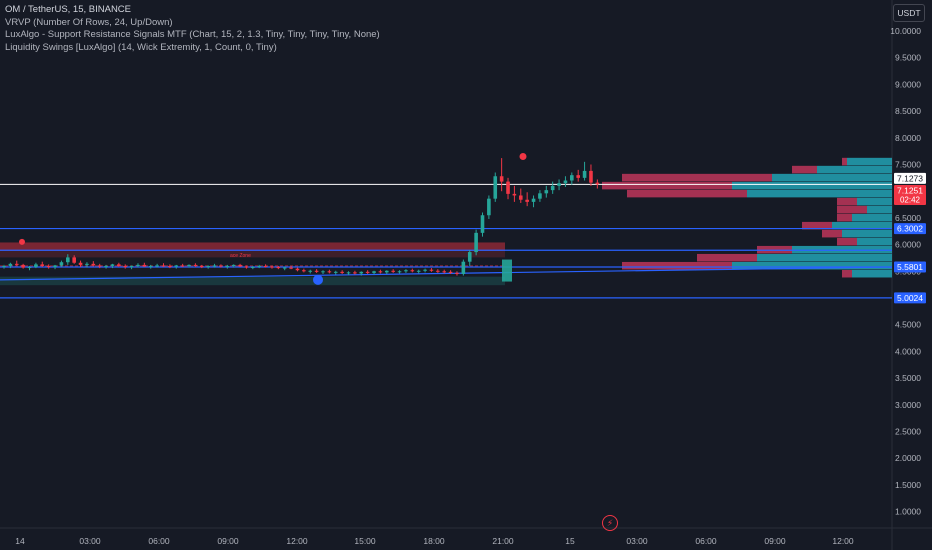  What do you see at coordinates (318, 279) in the screenshot?
I see `swing-low-marker` at bounding box center [318, 279].